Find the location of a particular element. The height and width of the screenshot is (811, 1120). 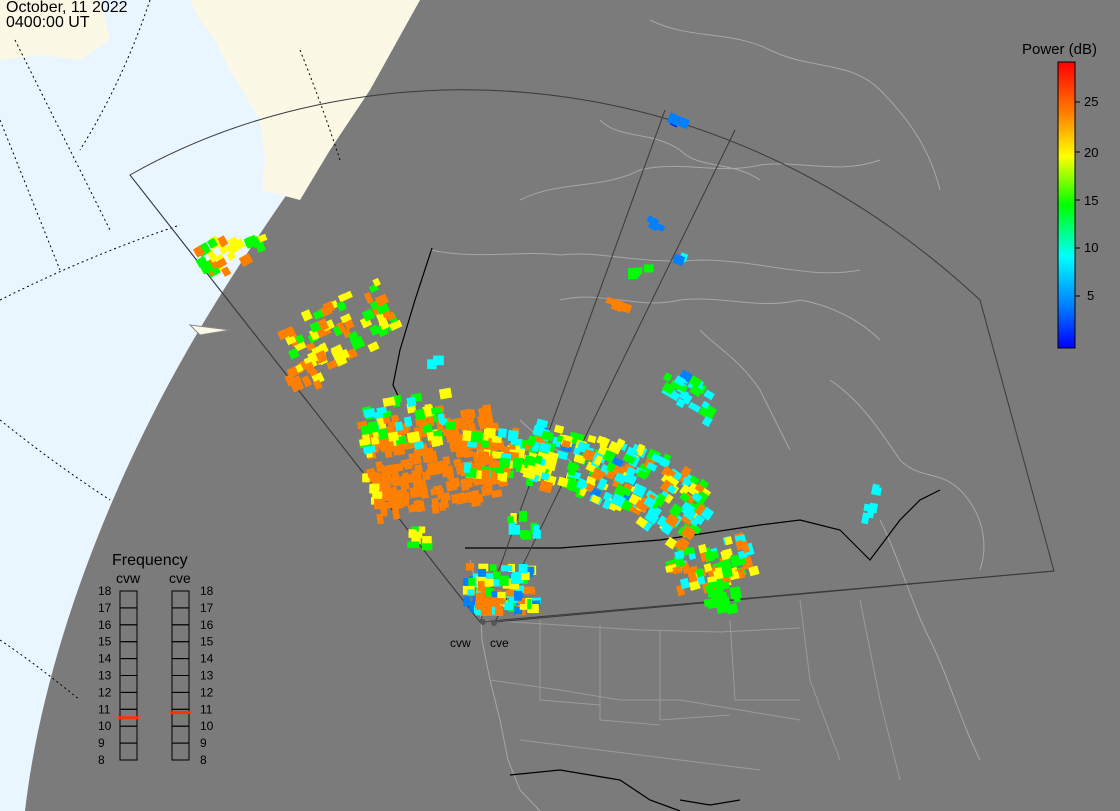

frequency-title: Frequency is located at coordinates (150, 560).